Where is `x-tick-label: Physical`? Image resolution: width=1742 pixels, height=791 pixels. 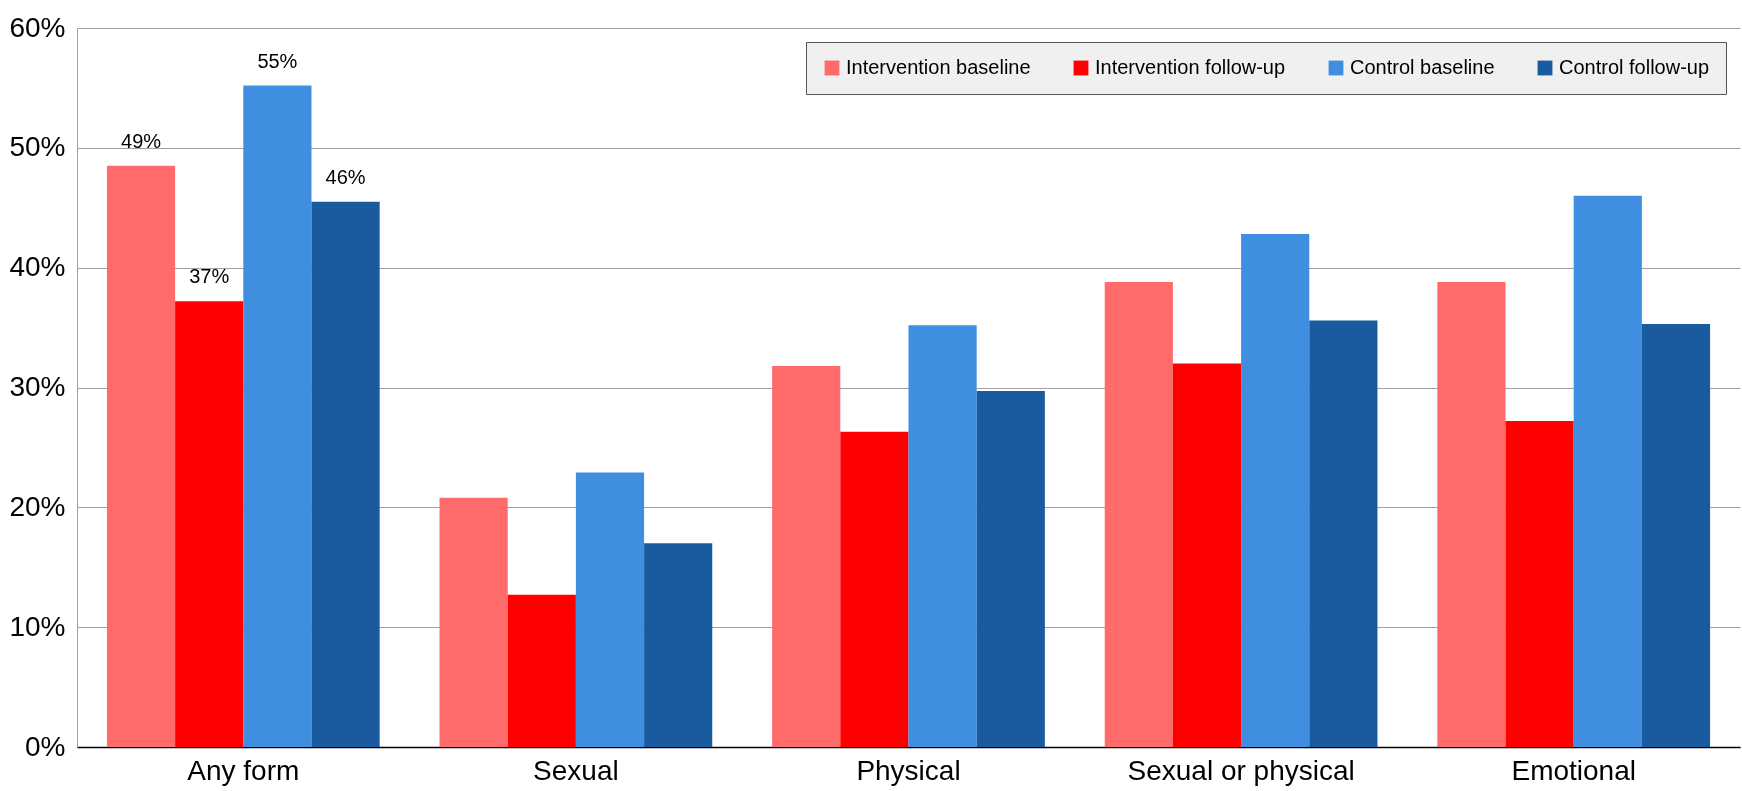
x-tick-label: Physical is located at coordinates (908, 770).